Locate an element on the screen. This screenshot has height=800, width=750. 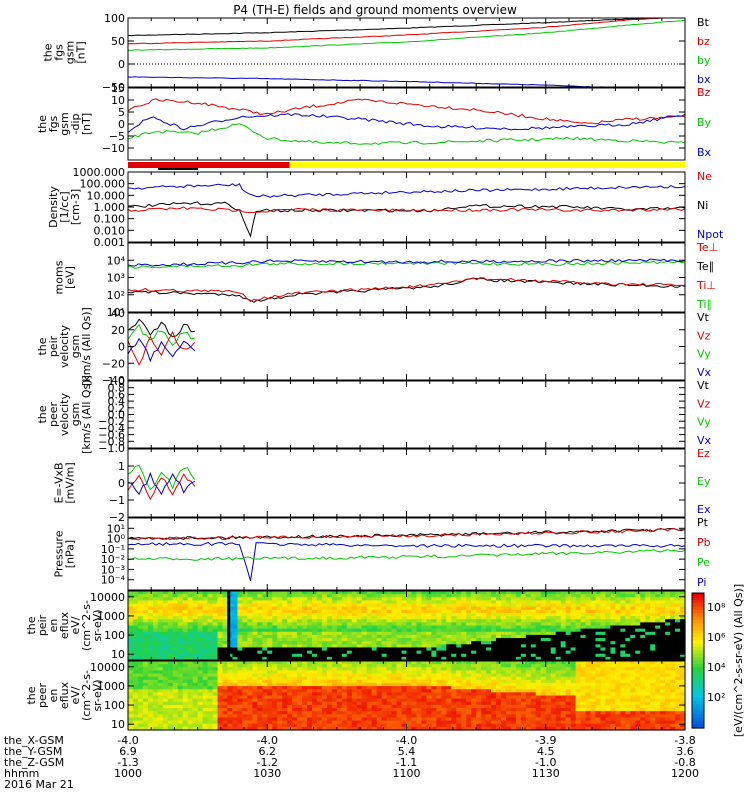
series-line is located at coordinates (406, 533).